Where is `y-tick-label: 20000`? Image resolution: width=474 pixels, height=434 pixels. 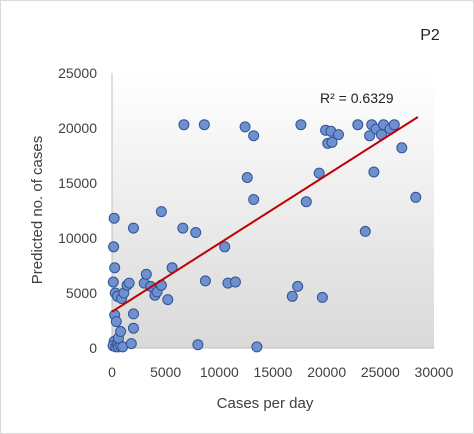 y-tick-label: 20000 is located at coordinates (77, 128).